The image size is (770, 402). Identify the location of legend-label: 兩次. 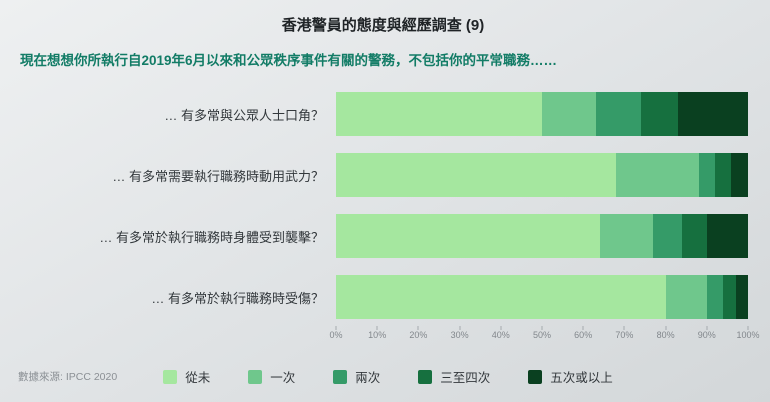
(368, 378).